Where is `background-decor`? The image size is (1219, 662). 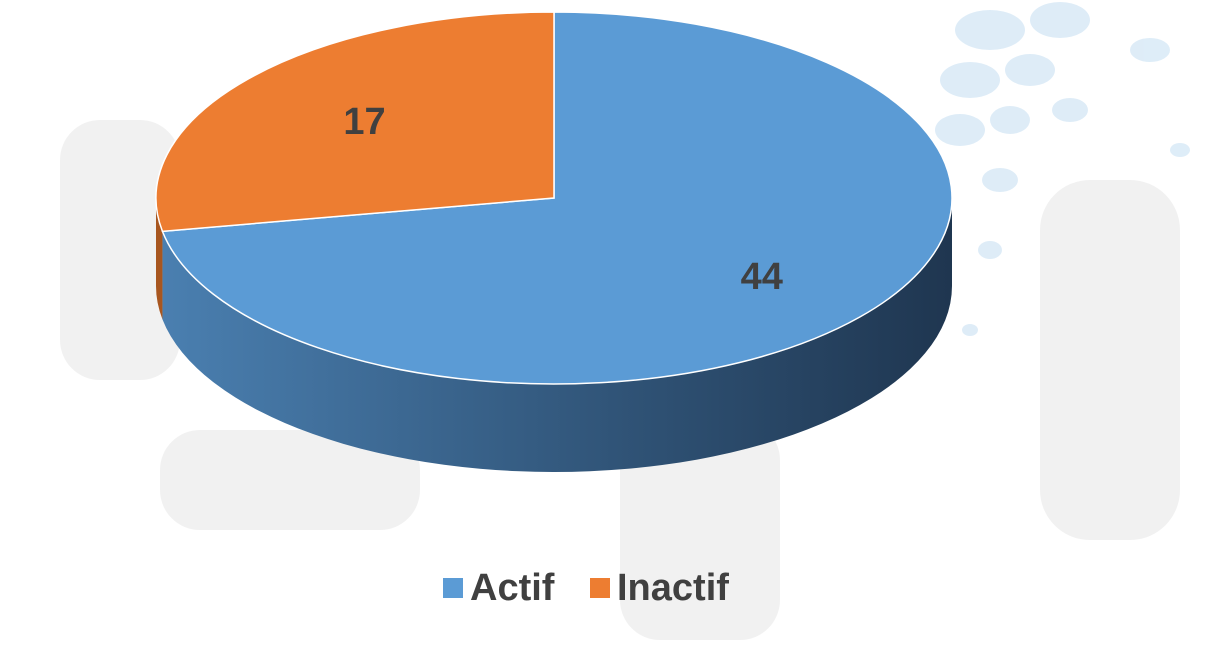
background-decor is located at coordinates (1062, 169).